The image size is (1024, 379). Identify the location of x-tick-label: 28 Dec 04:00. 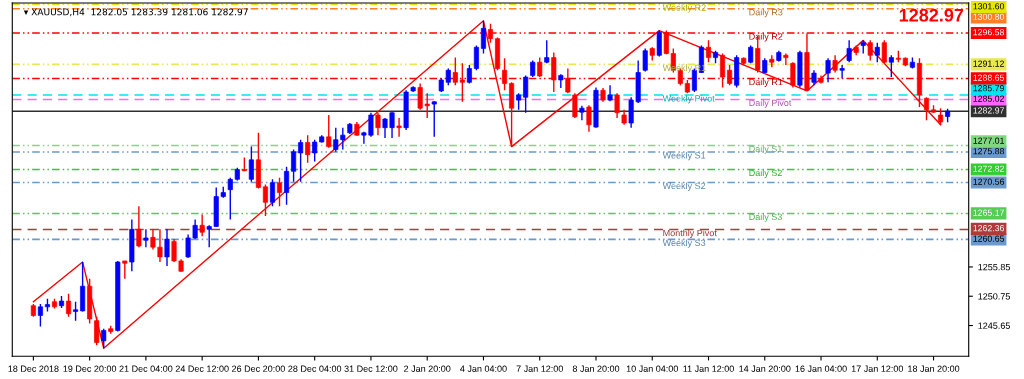
(315, 368).